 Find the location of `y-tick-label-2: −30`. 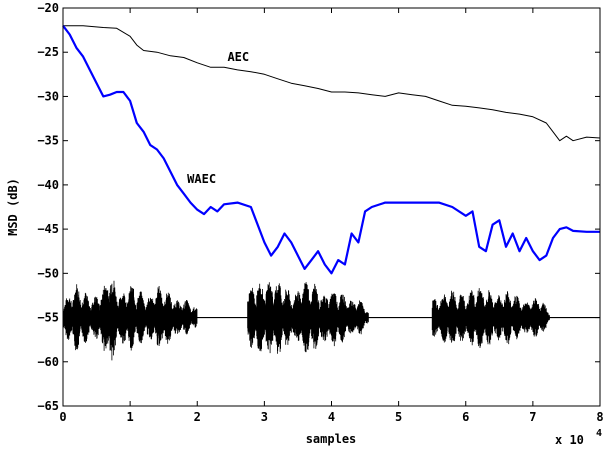

y-tick-label-2: −30 is located at coordinates (48, 96).